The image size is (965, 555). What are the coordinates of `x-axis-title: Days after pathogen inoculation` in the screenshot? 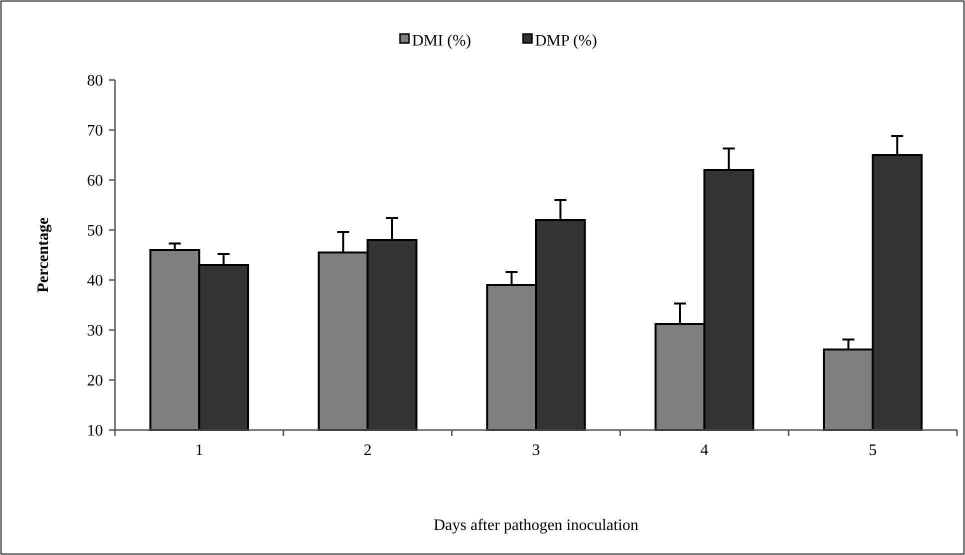 It's located at (536, 525).